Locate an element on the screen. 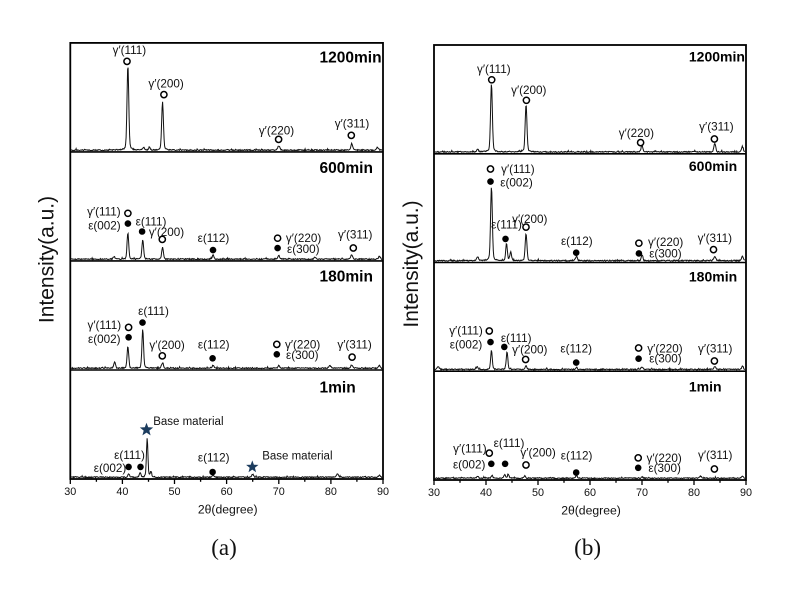 The image size is (790, 599). svg-text: (a) is located at coordinates (224, 547).